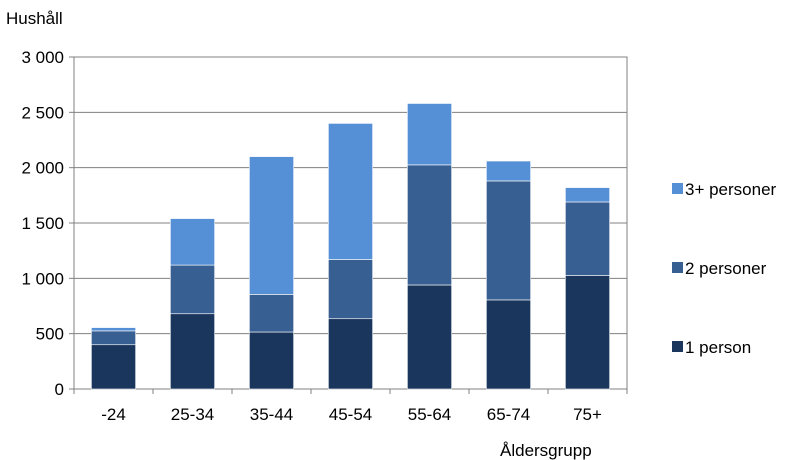 This screenshot has width=803, height=460. Describe the element at coordinates (42, 223) in the screenshot. I see `y-tick-label: 1 500` at that location.